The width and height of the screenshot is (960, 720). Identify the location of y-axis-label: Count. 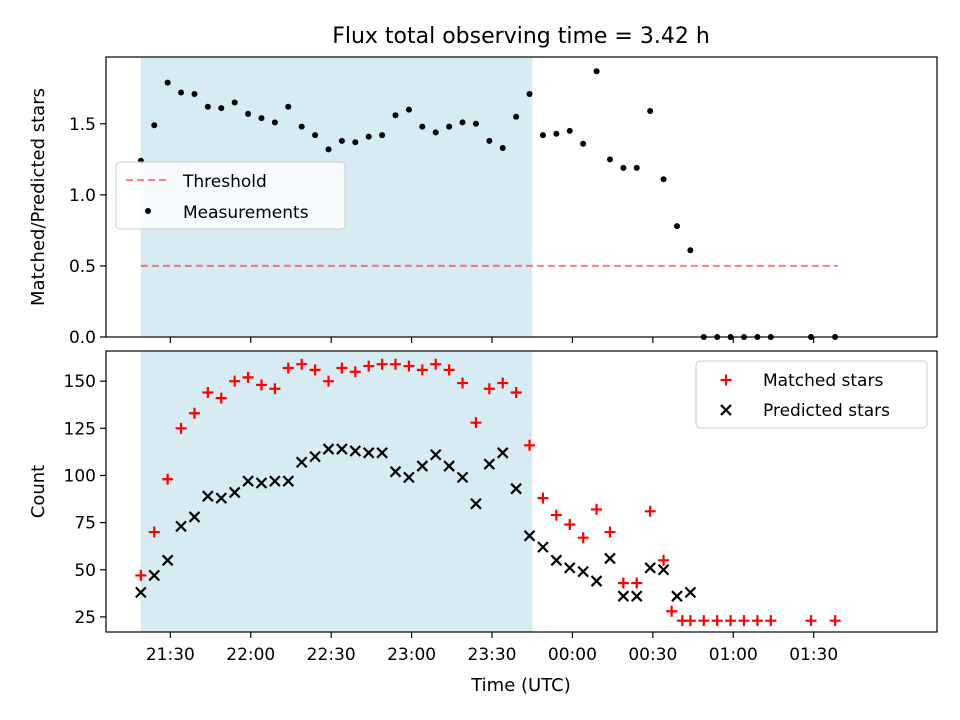
(38, 491).